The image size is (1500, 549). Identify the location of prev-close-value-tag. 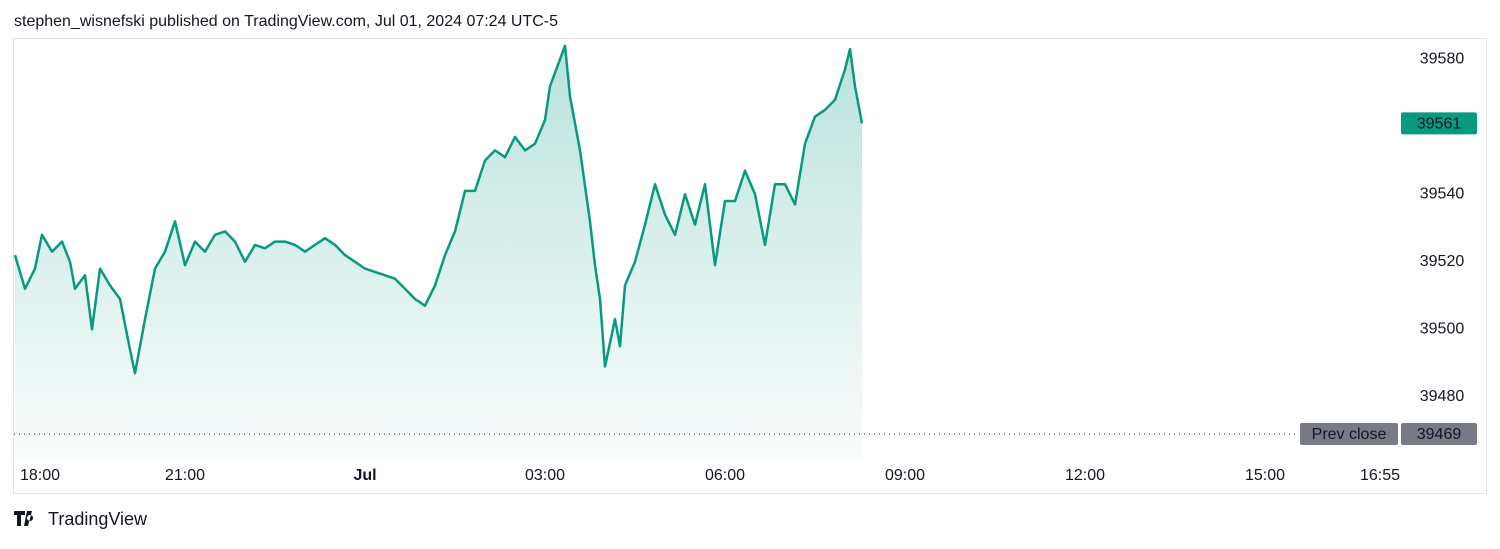
(1439, 433).